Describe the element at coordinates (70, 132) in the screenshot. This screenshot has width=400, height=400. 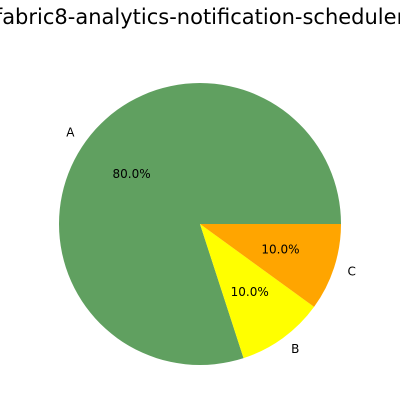
I see `category-label-a: A` at that location.